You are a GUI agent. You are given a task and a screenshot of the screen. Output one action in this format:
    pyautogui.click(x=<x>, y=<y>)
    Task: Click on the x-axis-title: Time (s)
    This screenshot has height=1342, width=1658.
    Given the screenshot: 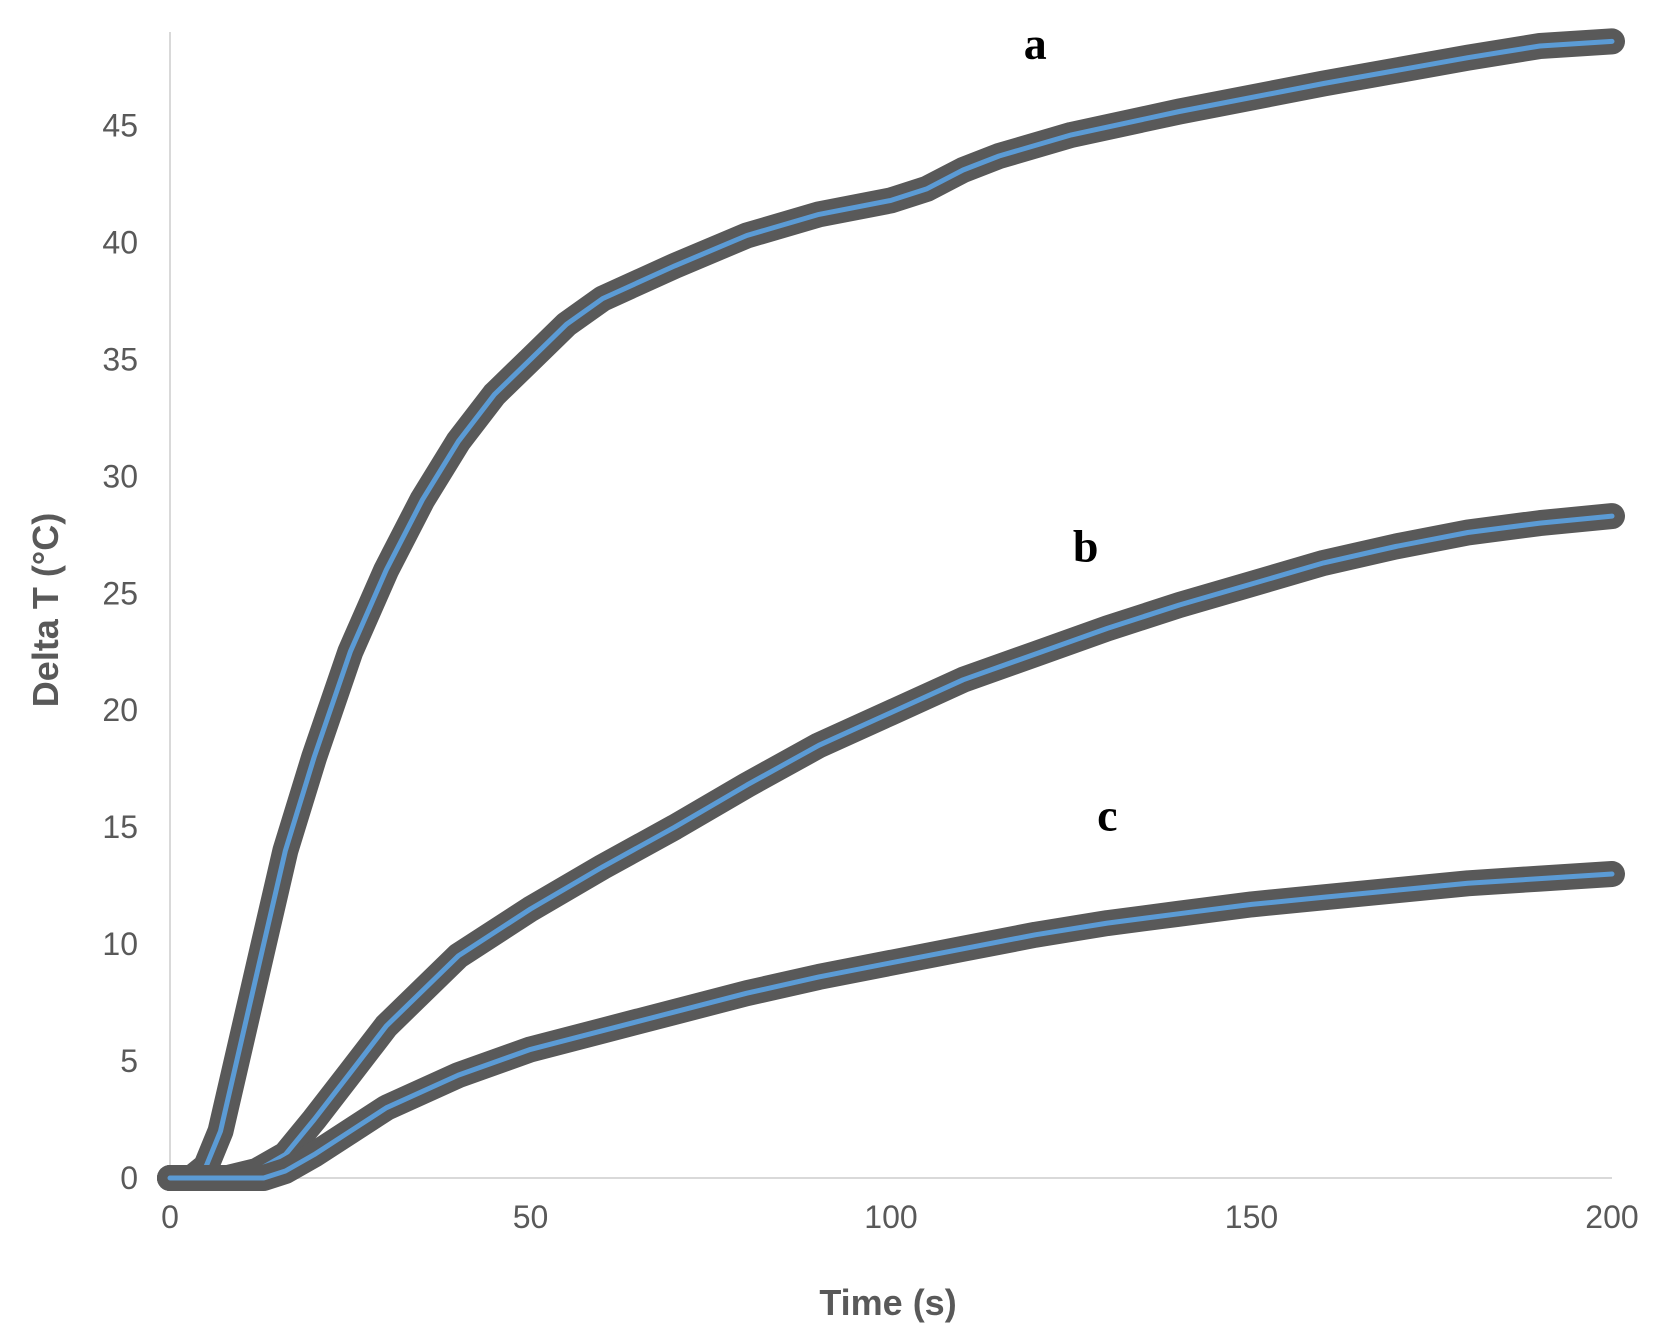 What is the action you would take?
    pyautogui.click(x=887, y=1302)
    